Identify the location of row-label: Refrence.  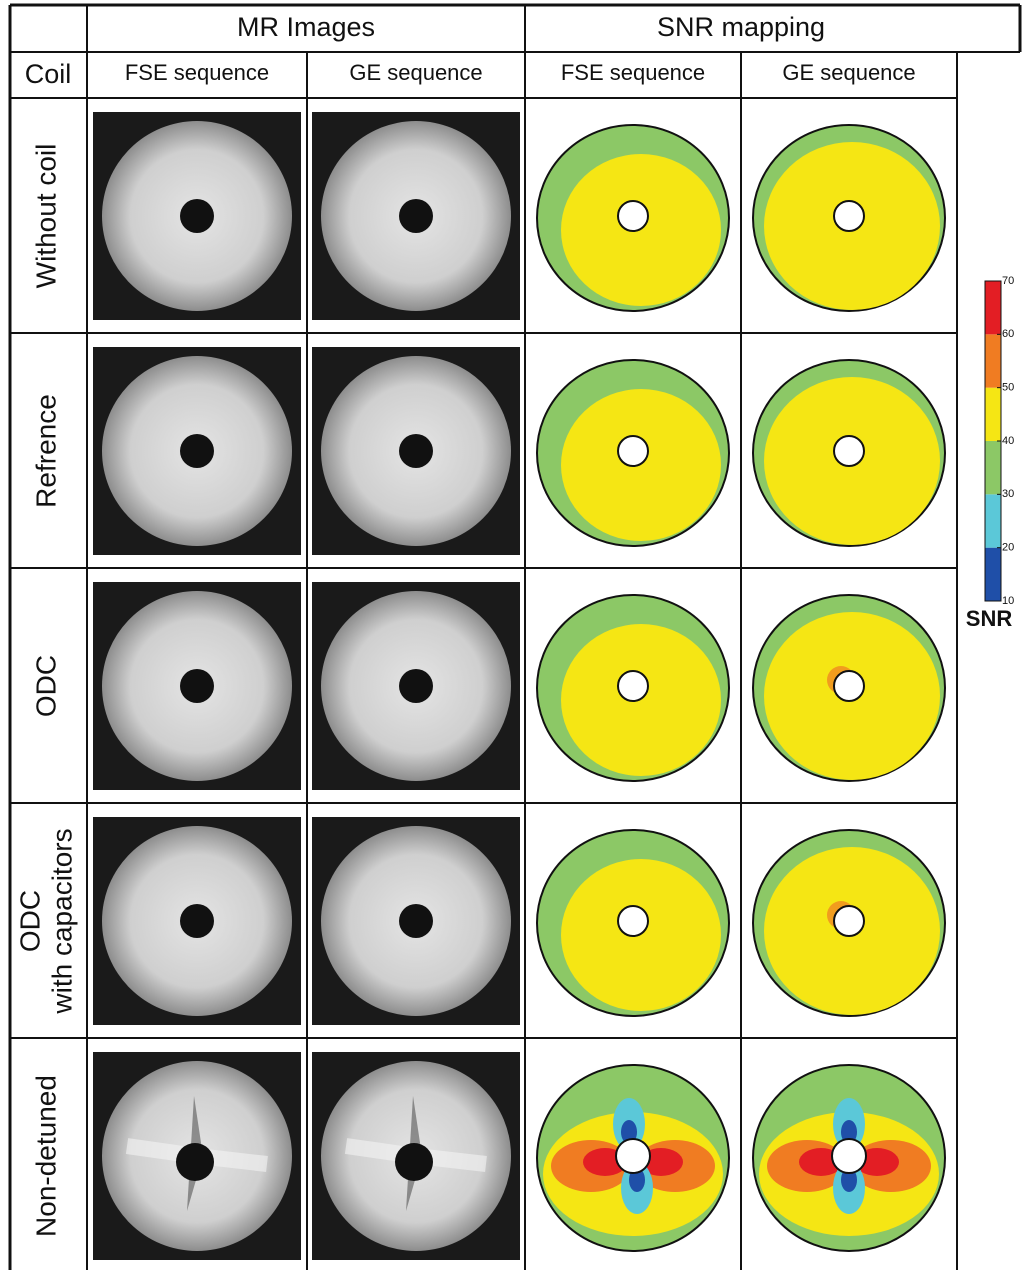
(45, 451).